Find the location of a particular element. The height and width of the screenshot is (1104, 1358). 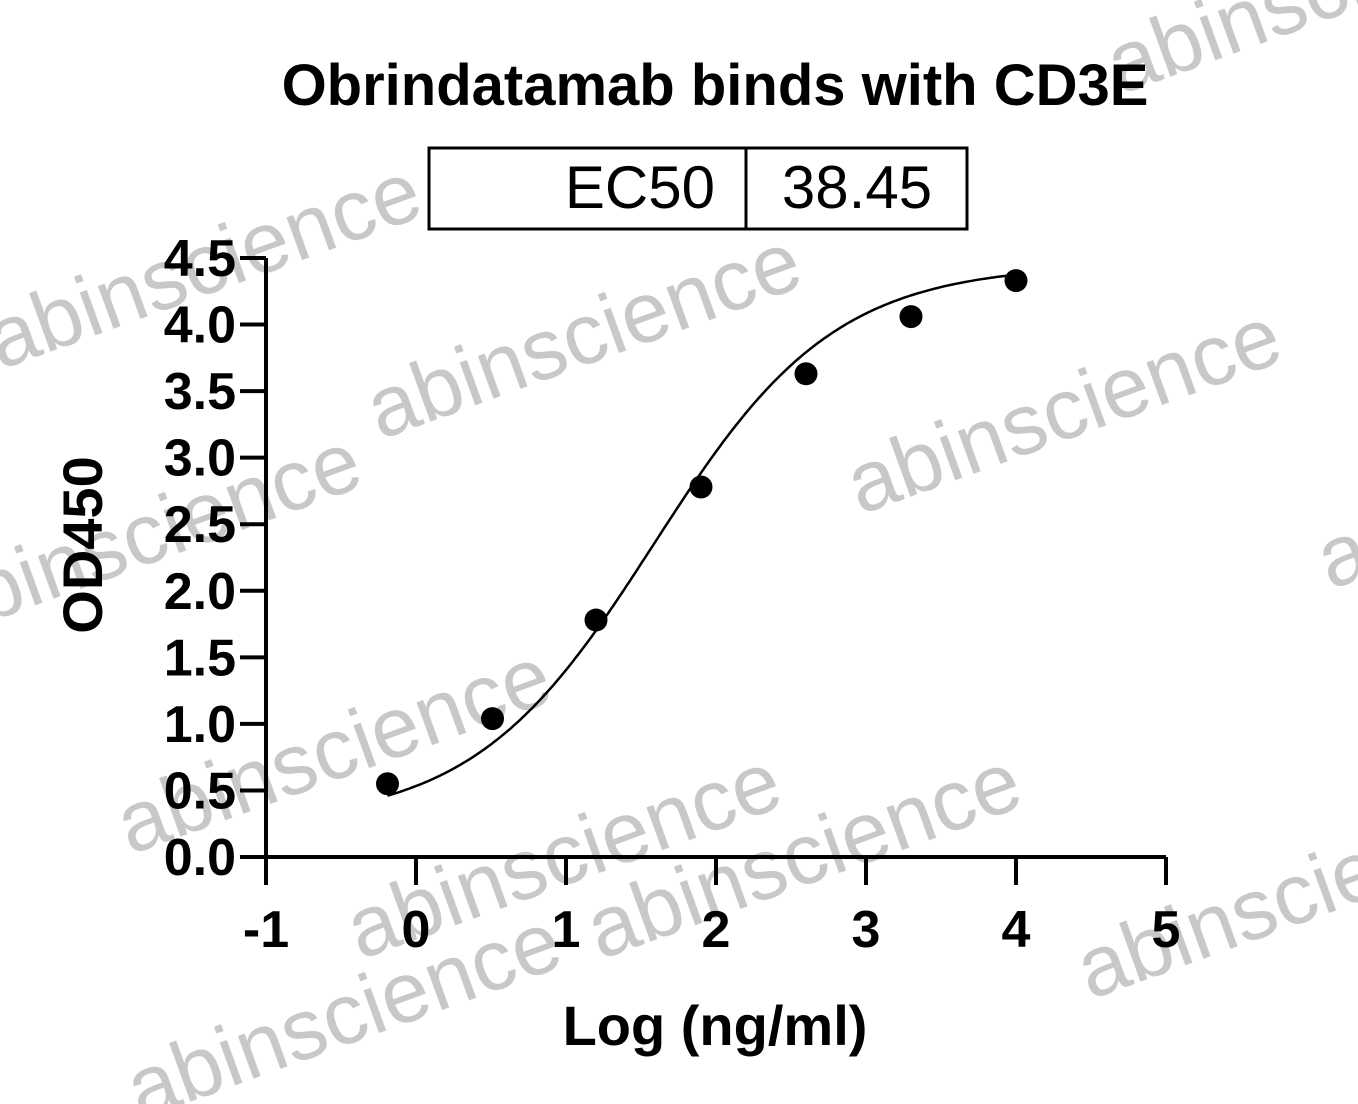

y-tick-label: 2.0 is located at coordinates (200, 592).